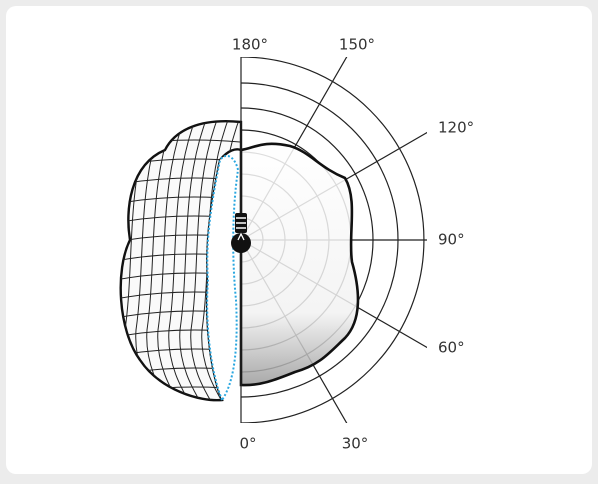  What do you see at coordinates (451, 348) in the screenshot?
I see `angle-label: 60°` at bounding box center [451, 348].